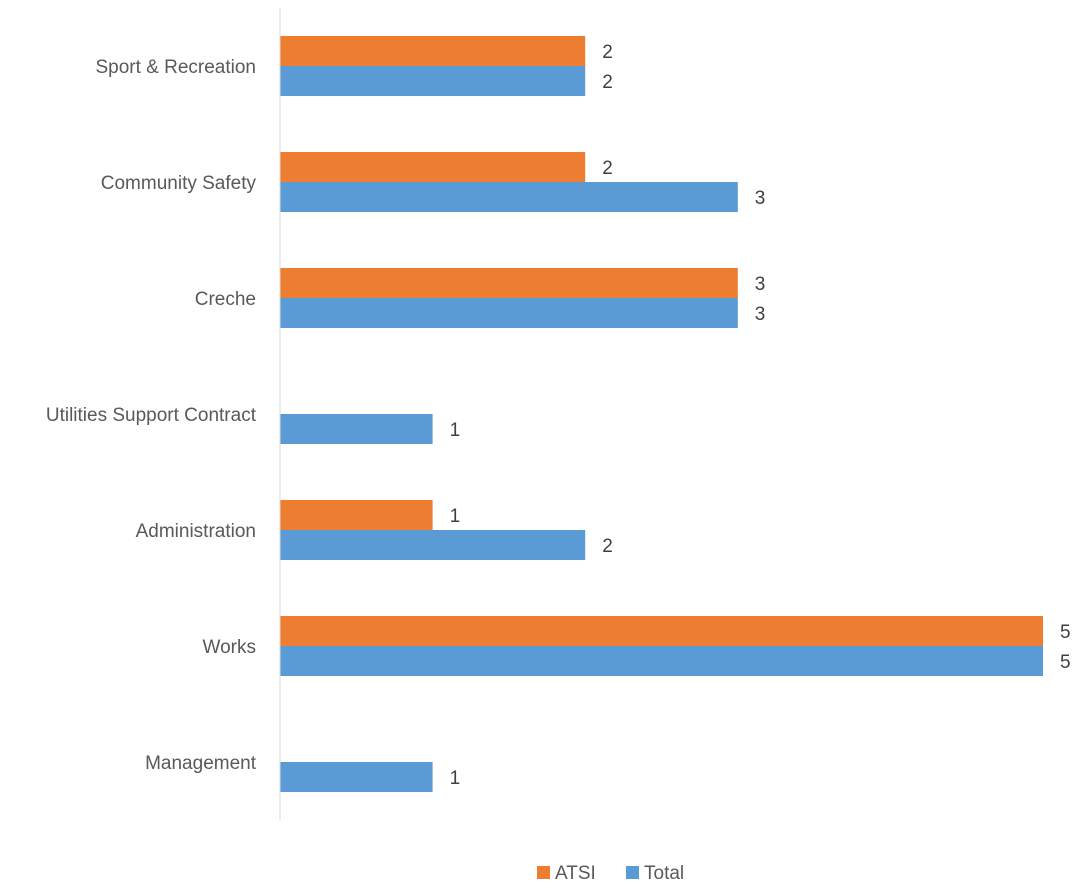 Image resolution: width=1074 pixels, height=884 pixels. What do you see at coordinates (760, 284) in the screenshot?
I see `data-label-atsi-creche: 3` at bounding box center [760, 284].